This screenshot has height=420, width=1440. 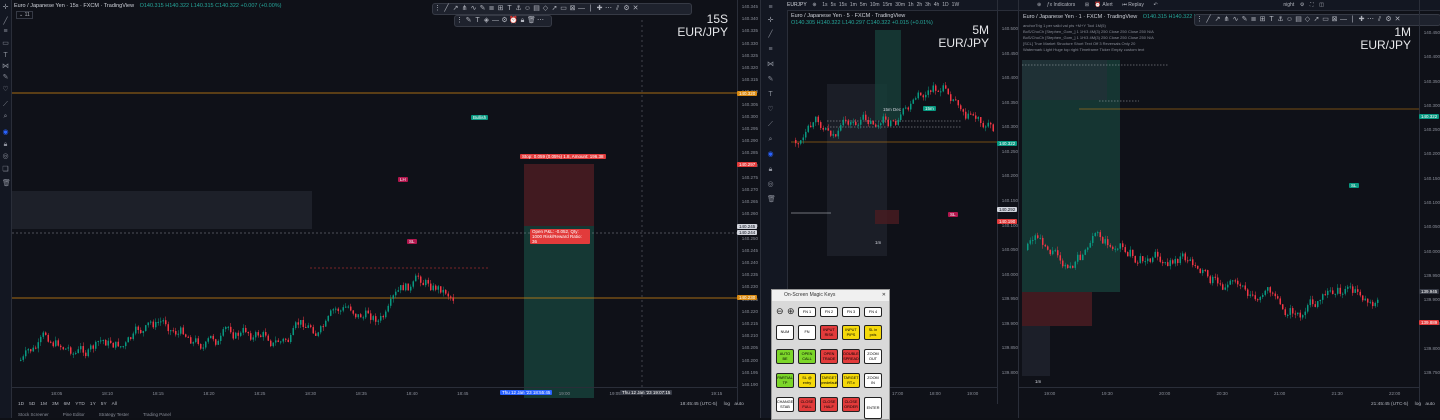 I want to click on interval-1m: 1m, so click(x=853, y=5).